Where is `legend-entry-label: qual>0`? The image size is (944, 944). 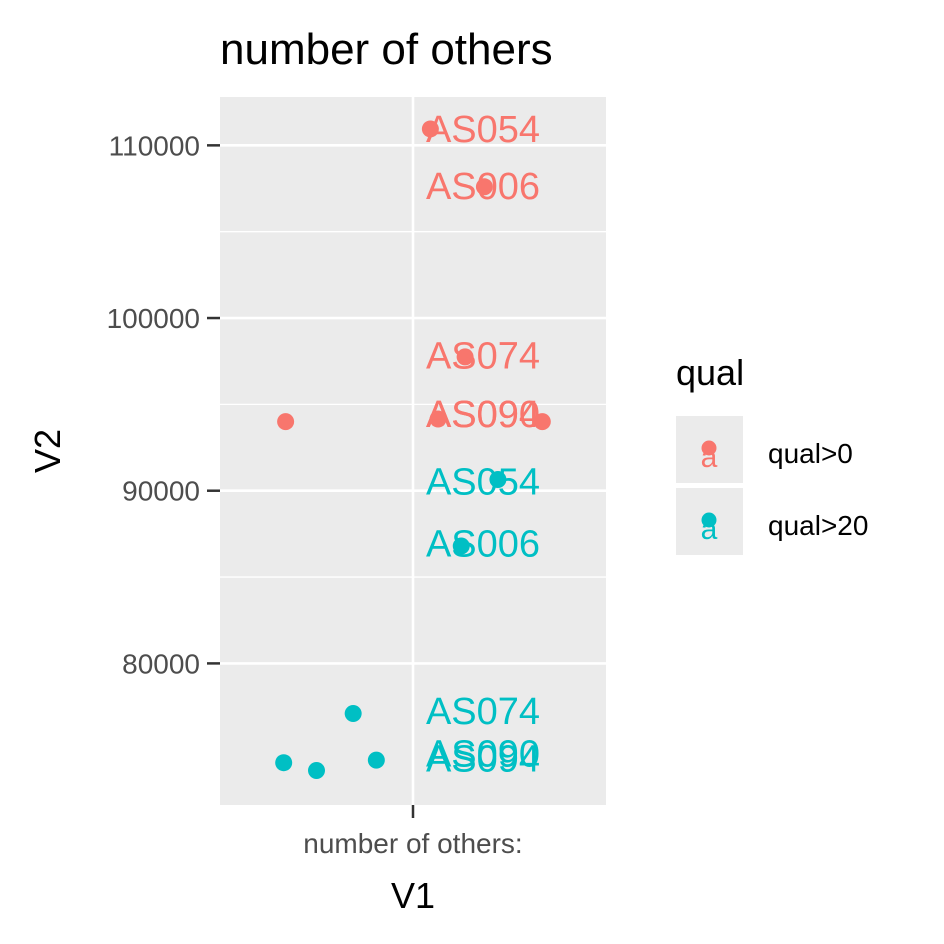
legend-entry-label: qual>0 is located at coordinates (810, 453).